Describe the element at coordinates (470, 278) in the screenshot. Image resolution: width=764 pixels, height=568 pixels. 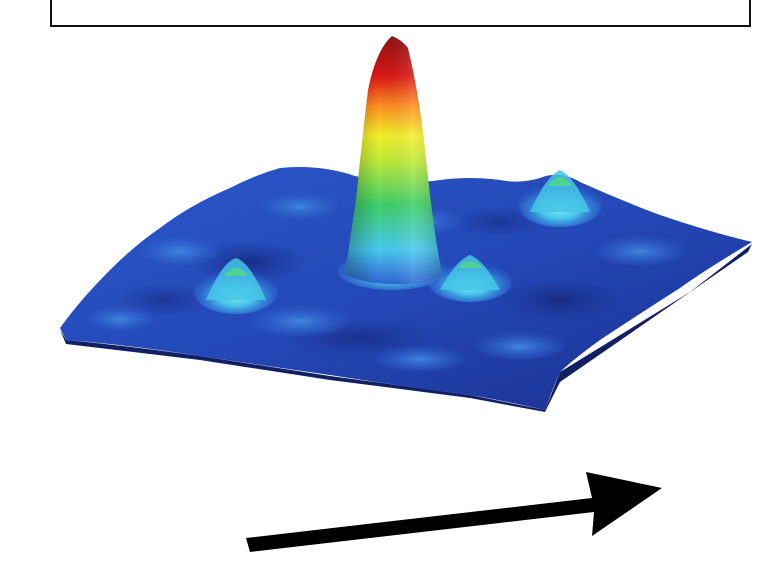
I see `front-green-peak` at that location.